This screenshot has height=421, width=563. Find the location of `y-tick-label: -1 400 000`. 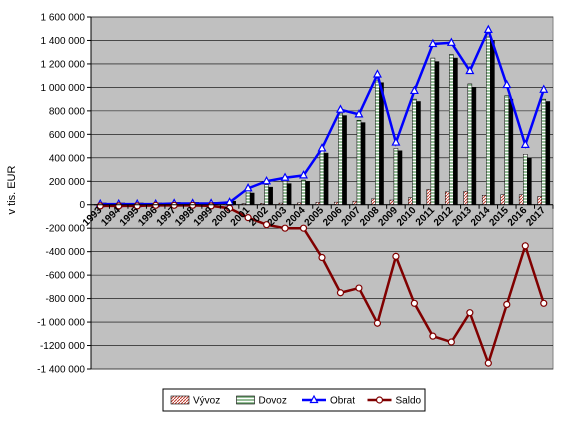

y-tick-label: -1 400 000 is located at coordinates (61, 370).